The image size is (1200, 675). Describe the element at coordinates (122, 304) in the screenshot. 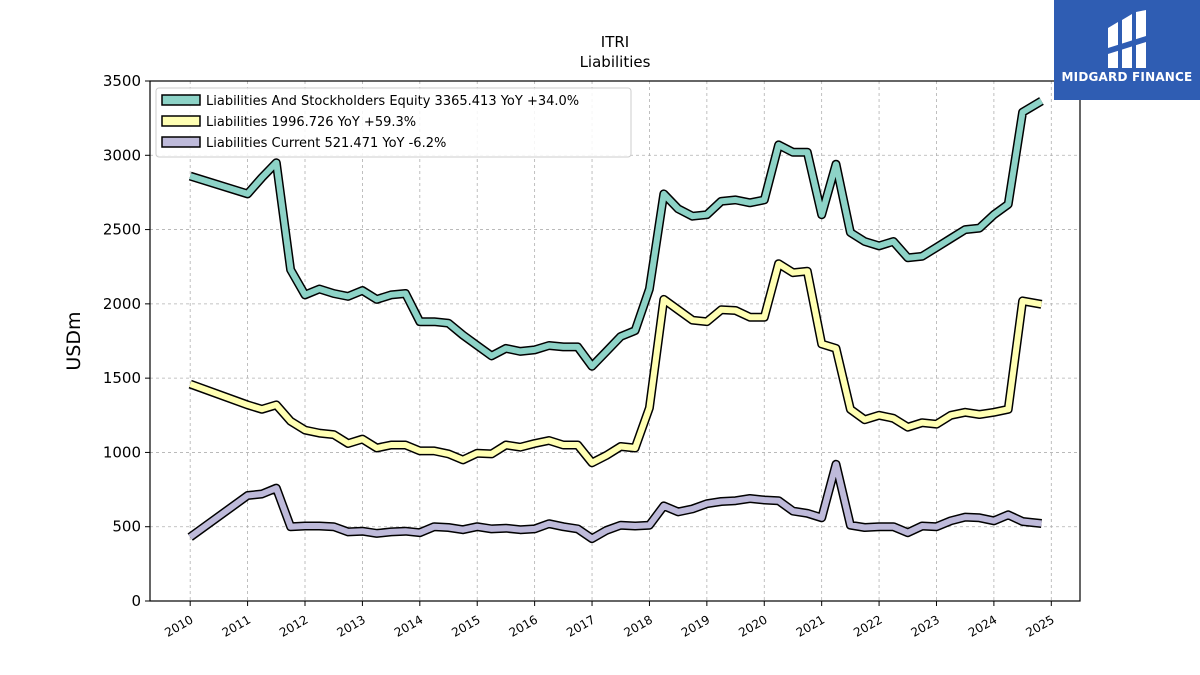

I see `y-tick-label: 2000` at that location.